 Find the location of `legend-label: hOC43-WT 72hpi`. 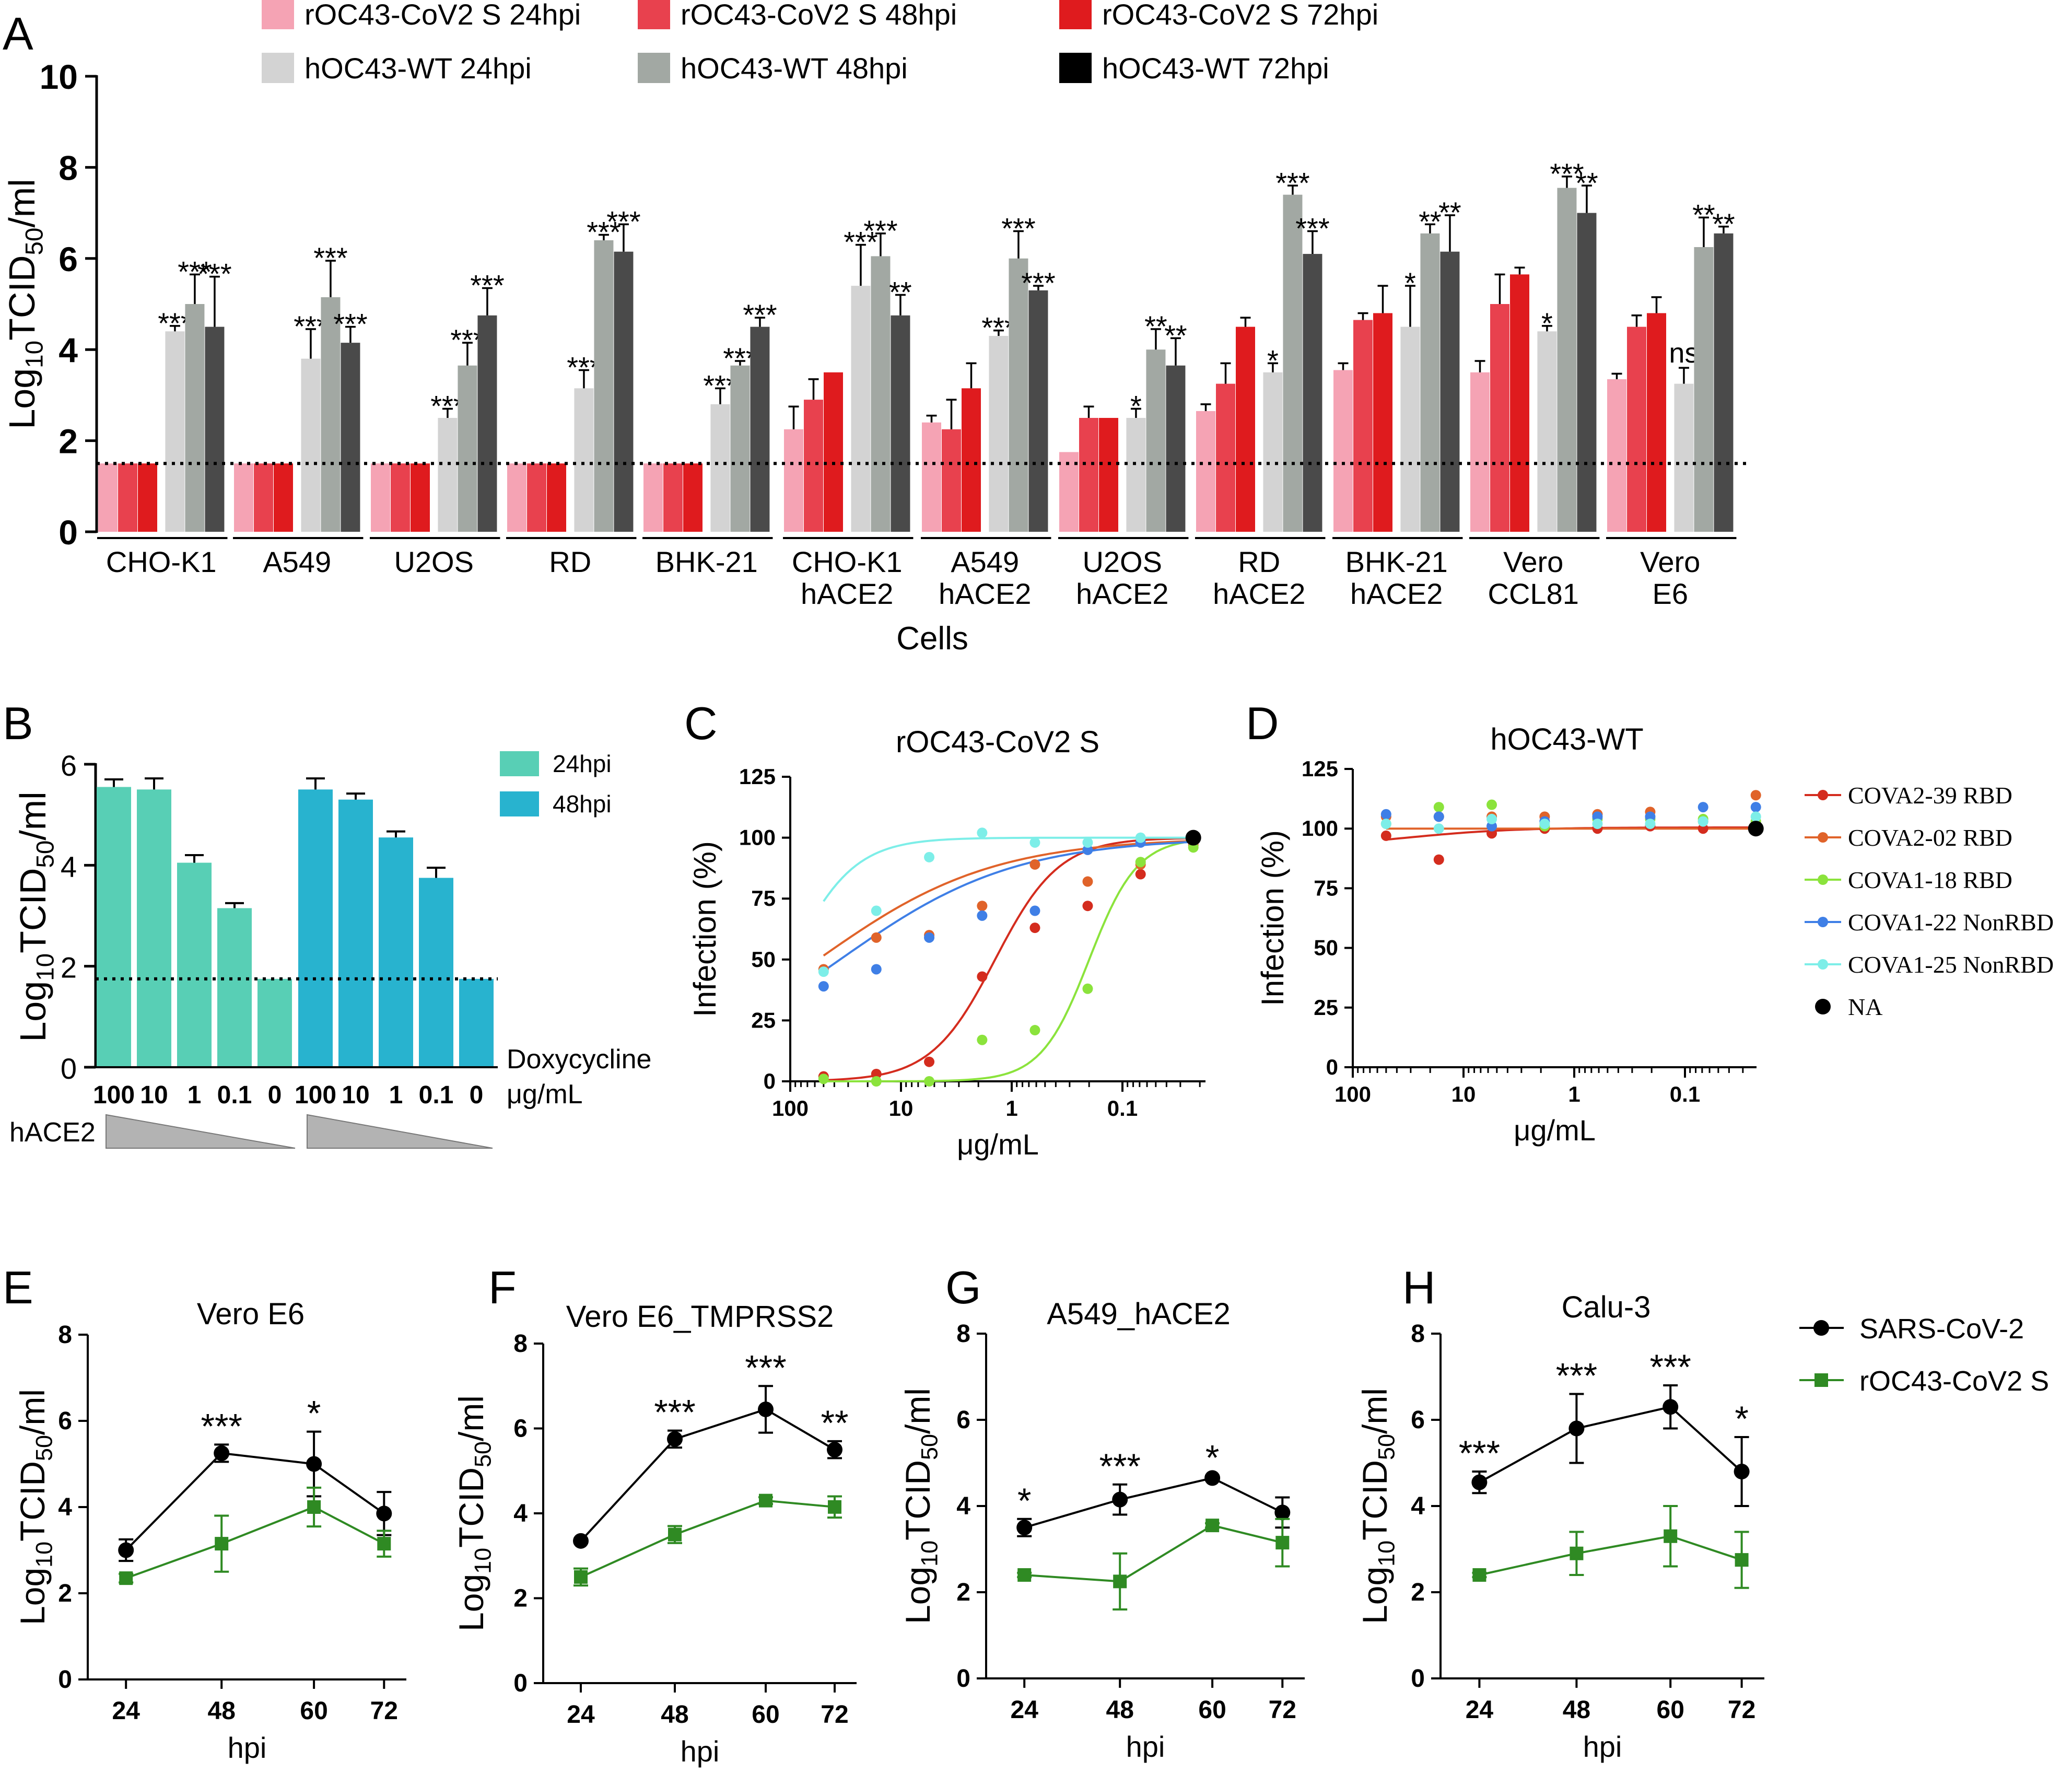

legend-label: hOC43-WT 72hpi is located at coordinates (1216, 68).